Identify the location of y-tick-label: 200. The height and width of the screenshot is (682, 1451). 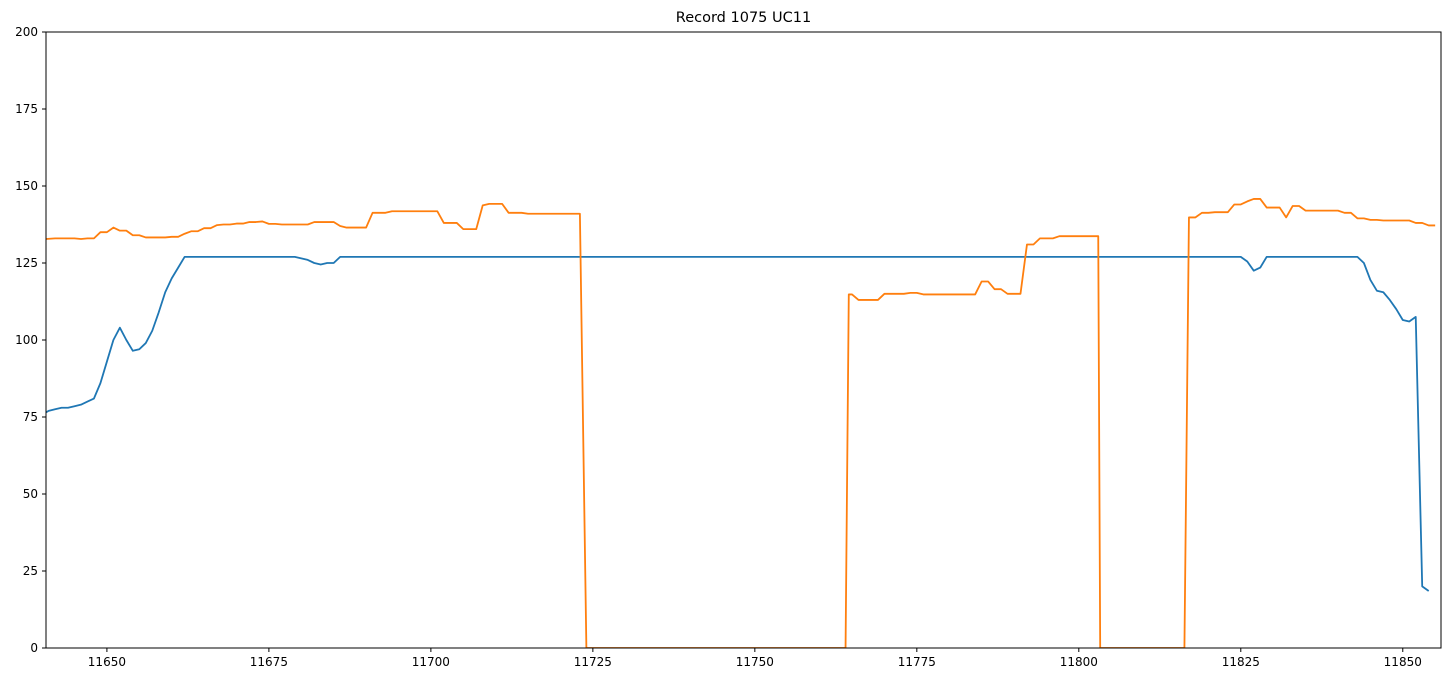
(26, 32).